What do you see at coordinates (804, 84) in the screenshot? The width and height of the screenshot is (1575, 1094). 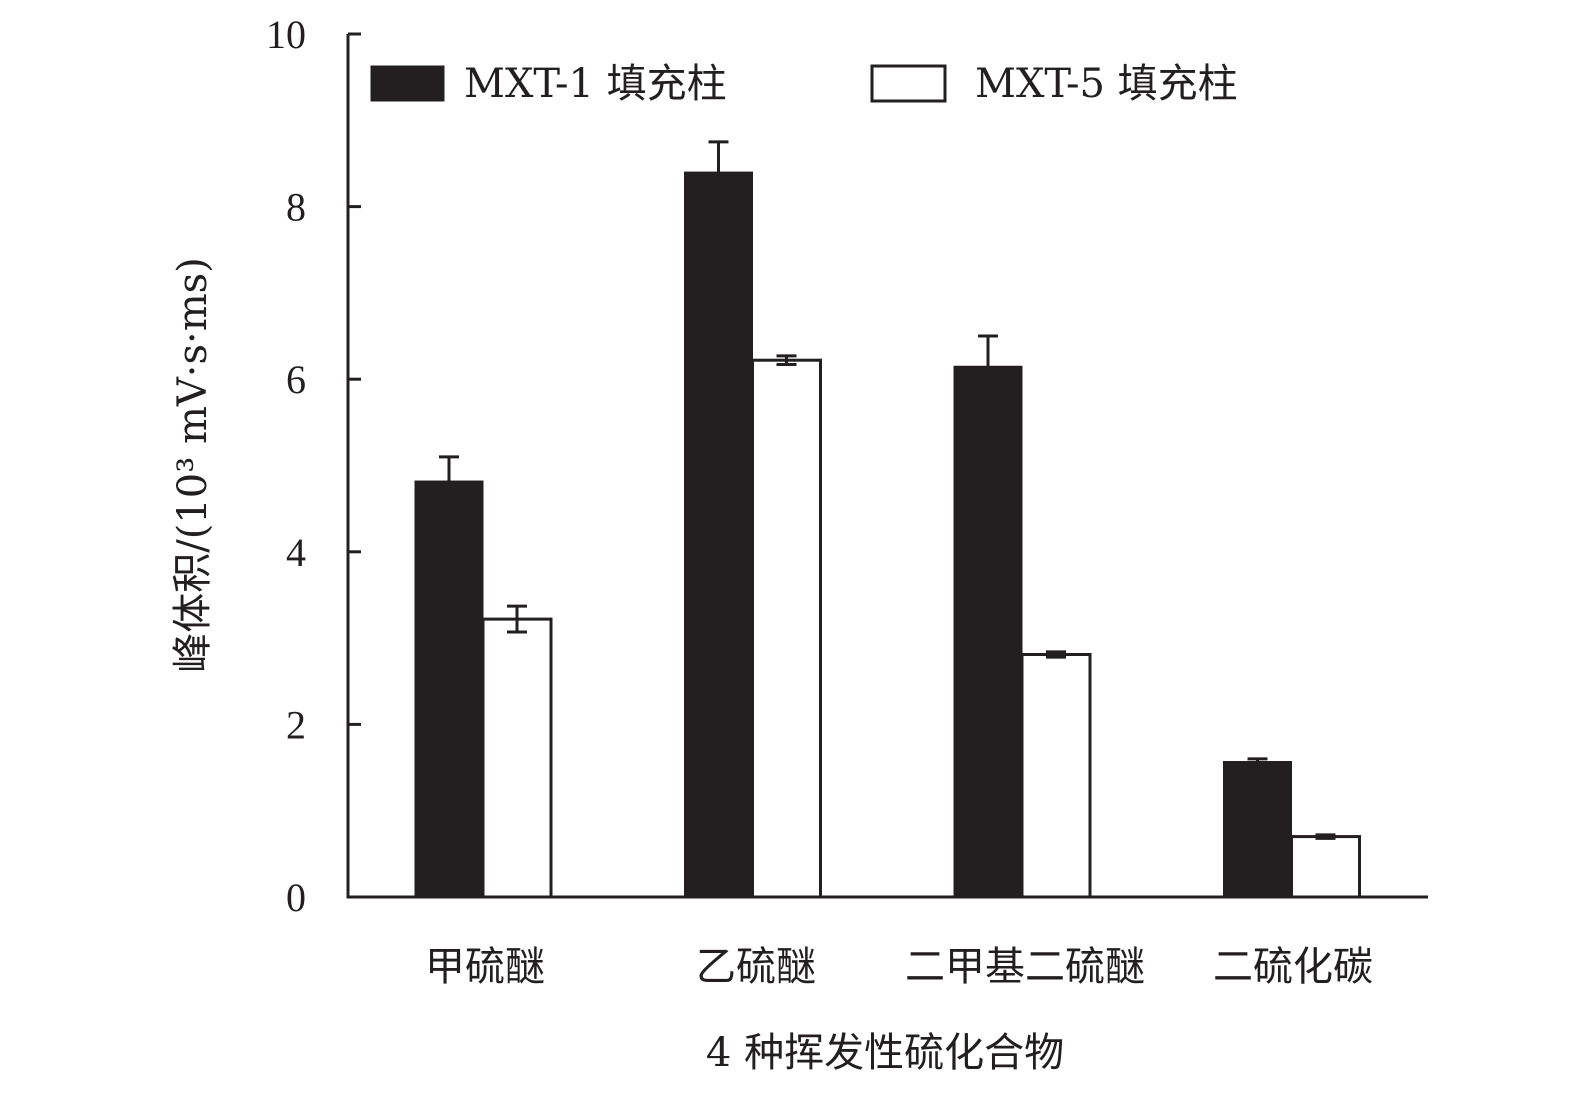 I see `legend: MXT-1 填充柱 MXT-5 填充柱` at bounding box center [804, 84].